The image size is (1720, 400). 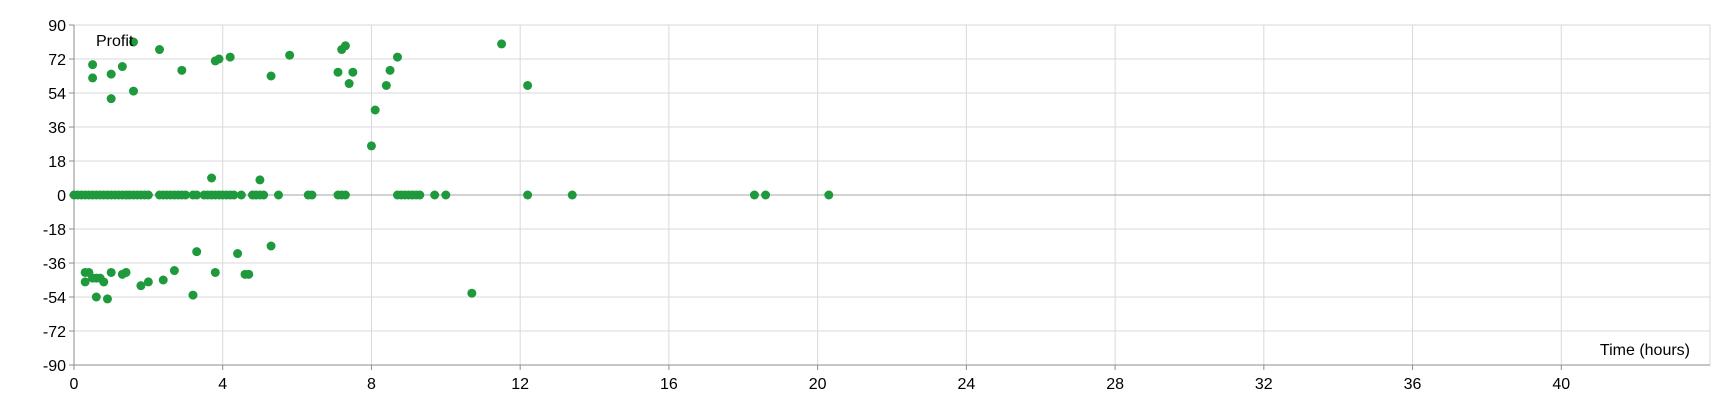 I want to click on x-tick-label: 4, so click(x=222, y=384).